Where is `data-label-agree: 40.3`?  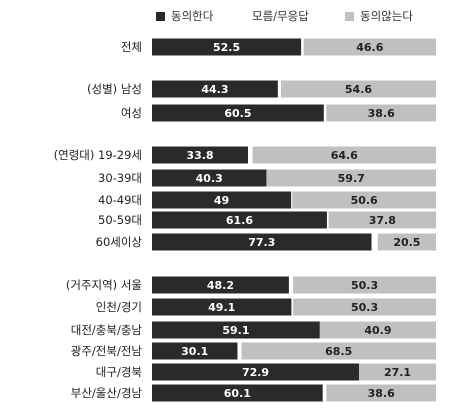
data-label-agree: 40.3 is located at coordinates (209, 178).